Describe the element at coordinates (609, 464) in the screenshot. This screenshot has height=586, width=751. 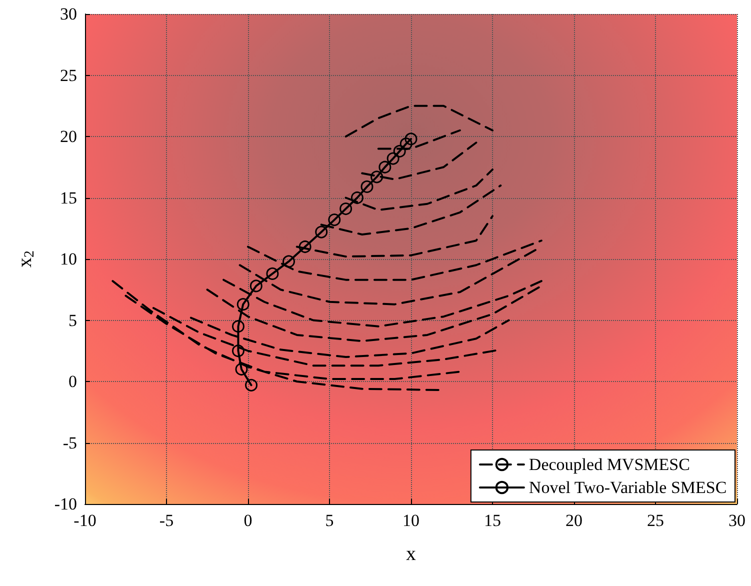
I see `legend-label: Decoupled MVSMESC` at that location.